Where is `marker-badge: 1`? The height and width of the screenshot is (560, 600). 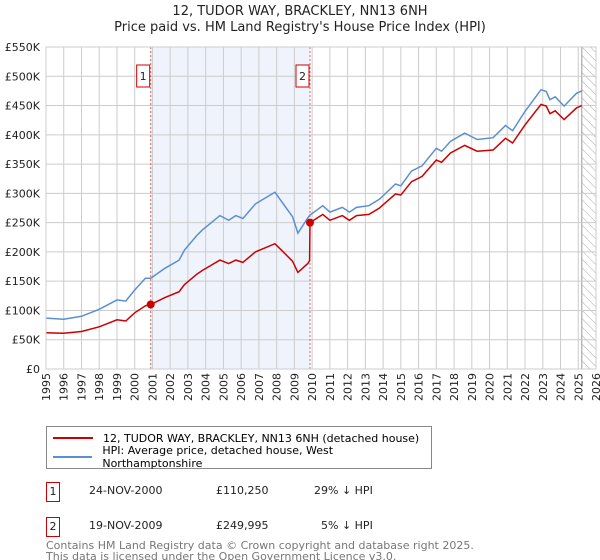 marker-badge: 1 is located at coordinates (53, 492).